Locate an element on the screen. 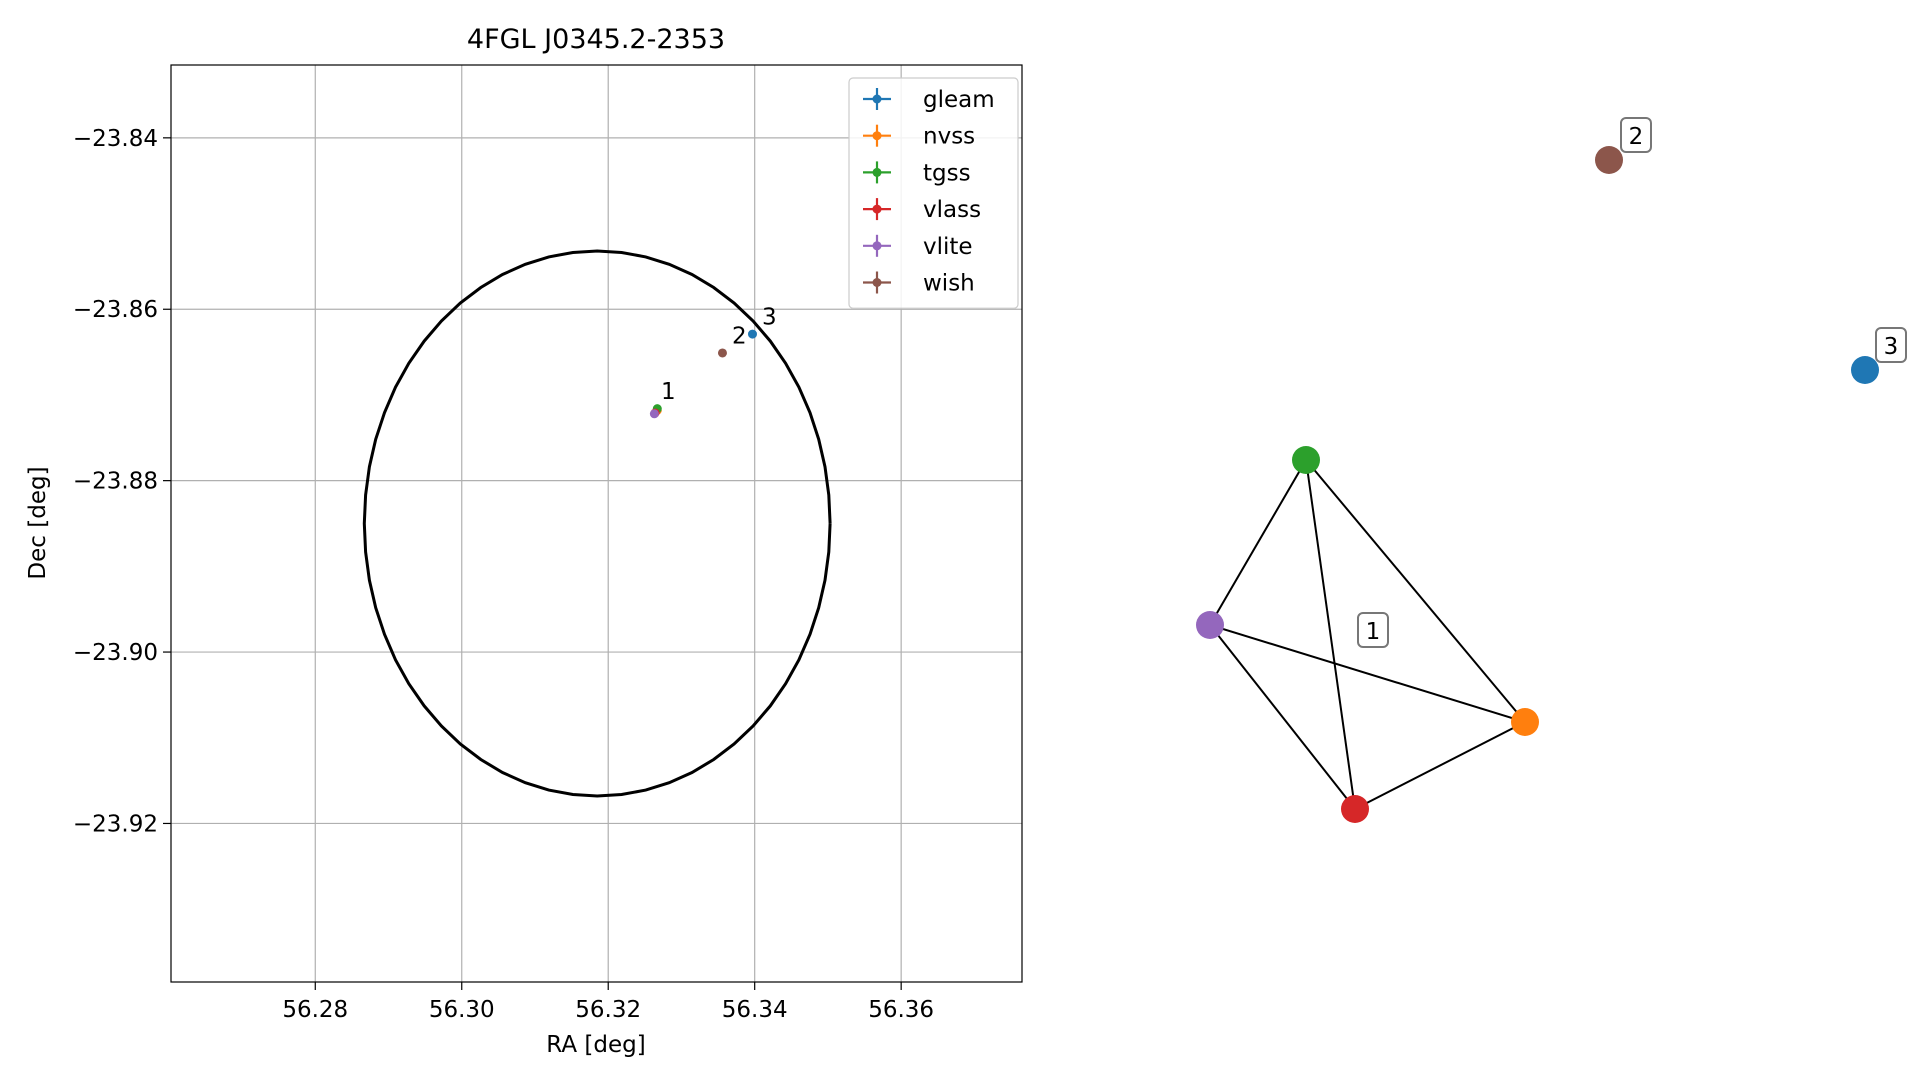 This screenshot has height=1080, width=1919. x-tick-label: 56.30 is located at coordinates (462, 1010).